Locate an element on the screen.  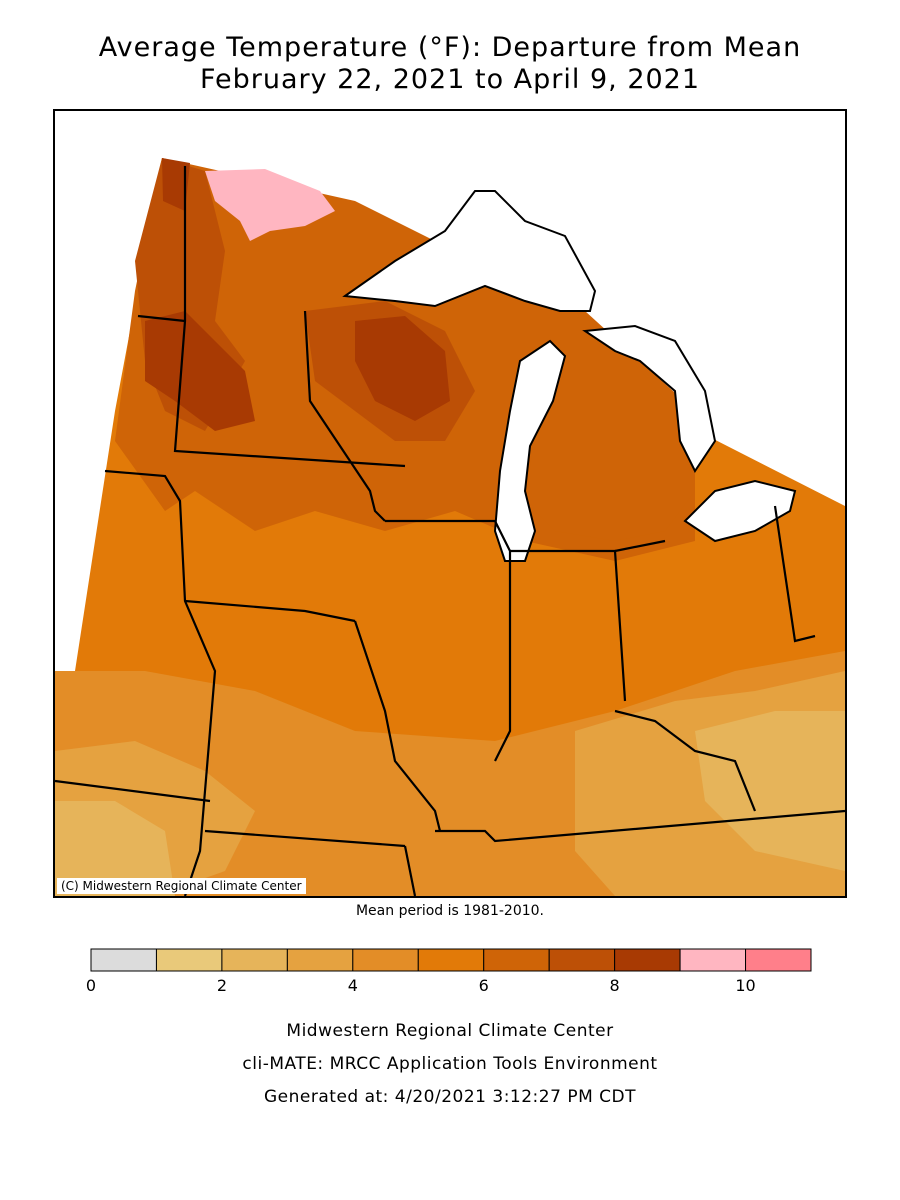
legend-tick-8: 8 is located at coordinates (614, 985).